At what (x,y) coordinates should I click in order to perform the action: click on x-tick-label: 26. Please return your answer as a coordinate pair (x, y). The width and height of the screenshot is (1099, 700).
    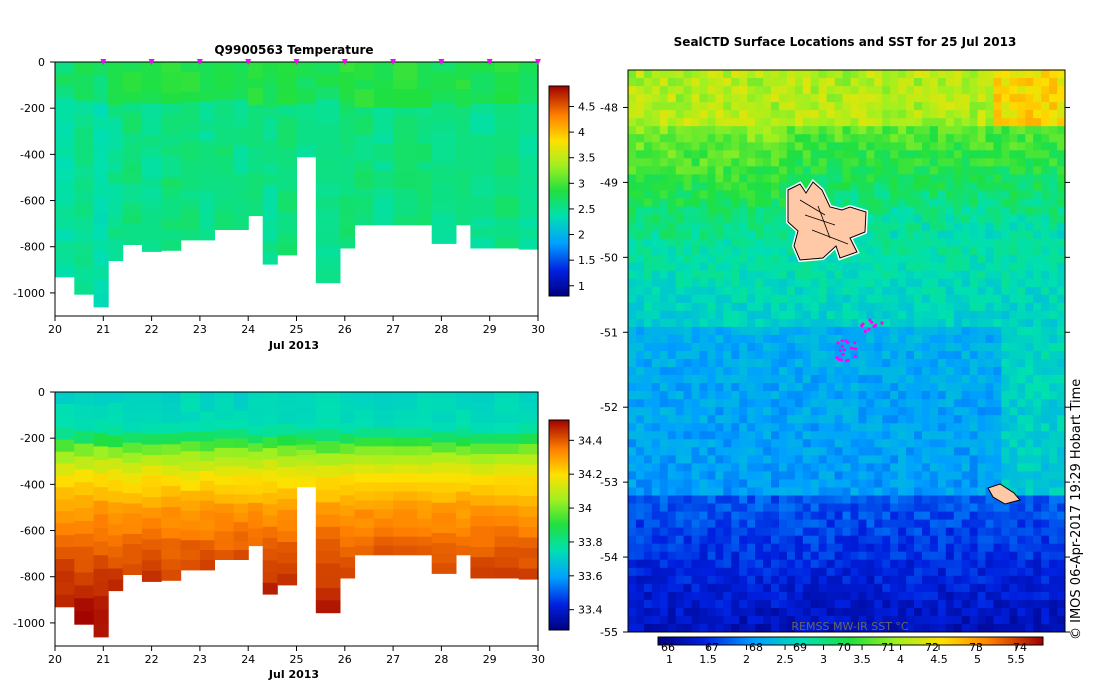
    Looking at the image, I should click on (345, 329).